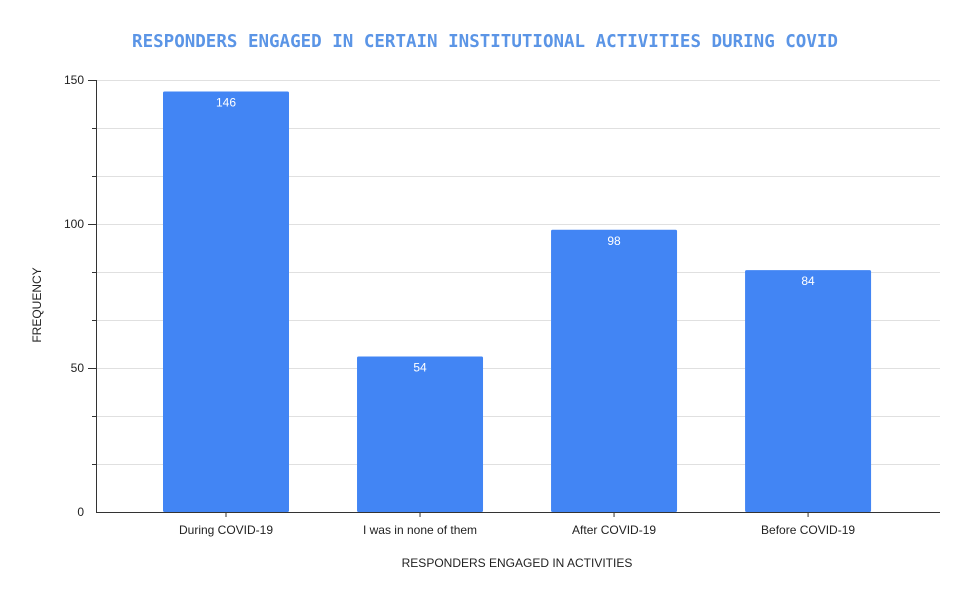  What do you see at coordinates (78, 368) in the screenshot?
I see `y-tick-label: 50` at bounding box center [78, 368].